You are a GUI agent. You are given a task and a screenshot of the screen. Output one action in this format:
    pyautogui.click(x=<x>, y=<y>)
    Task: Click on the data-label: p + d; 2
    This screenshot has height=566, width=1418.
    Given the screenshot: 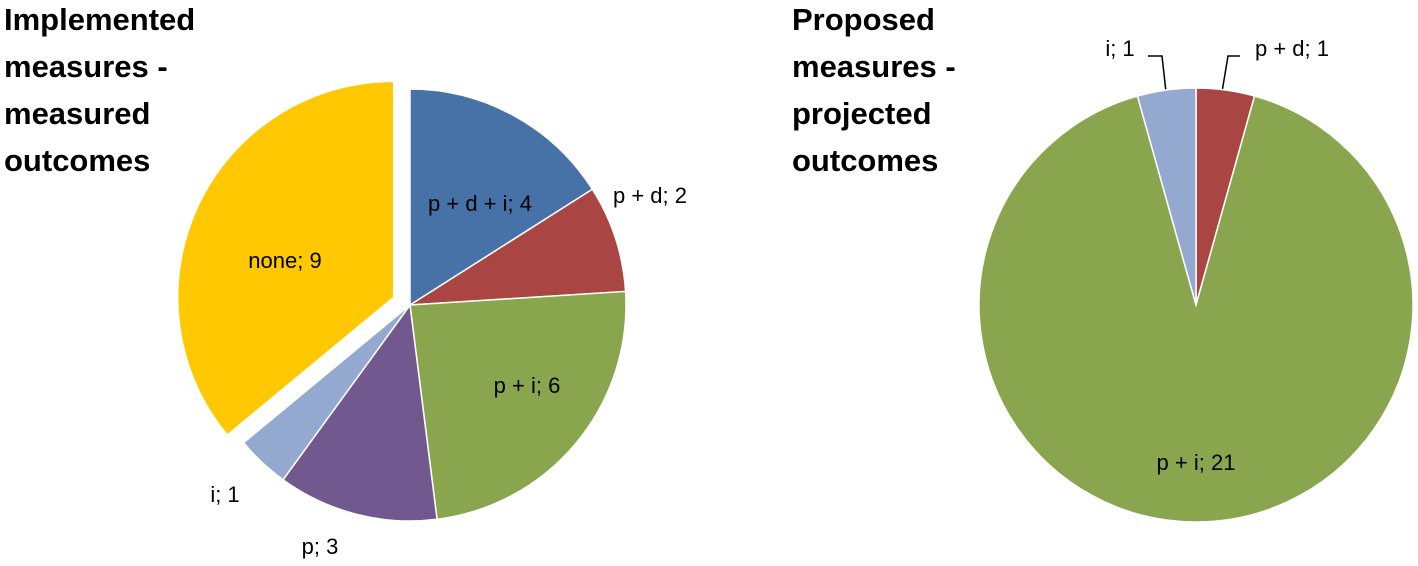 What is the action you would take?
    pyautogui.click(x=650, y=195)
    